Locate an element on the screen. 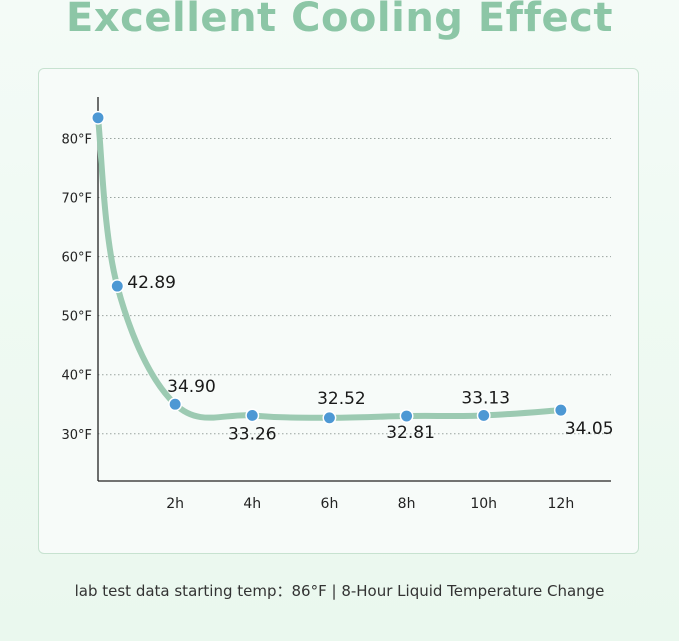  y-tick-label: 30°F is located at coordinates (76, 435).